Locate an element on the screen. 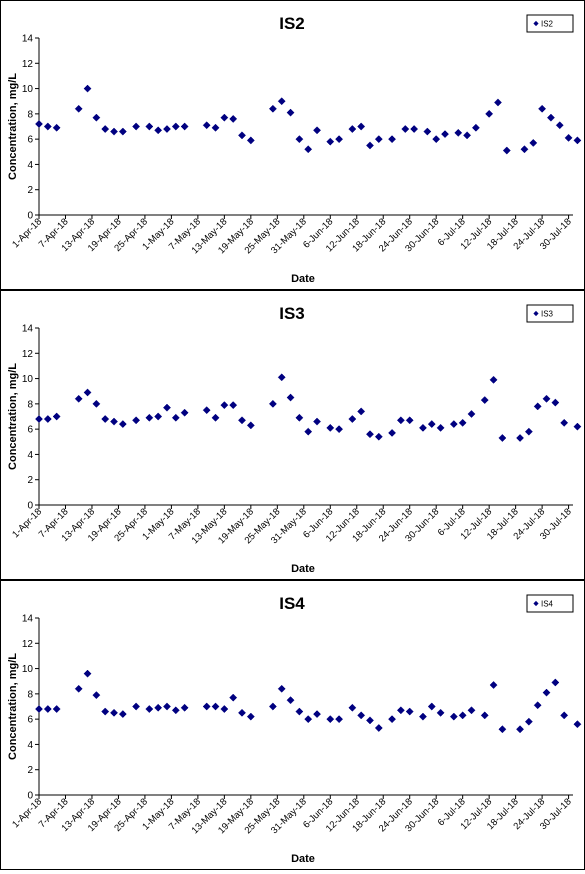  y-tick-label: 4 is located at coordinates (30, 745).